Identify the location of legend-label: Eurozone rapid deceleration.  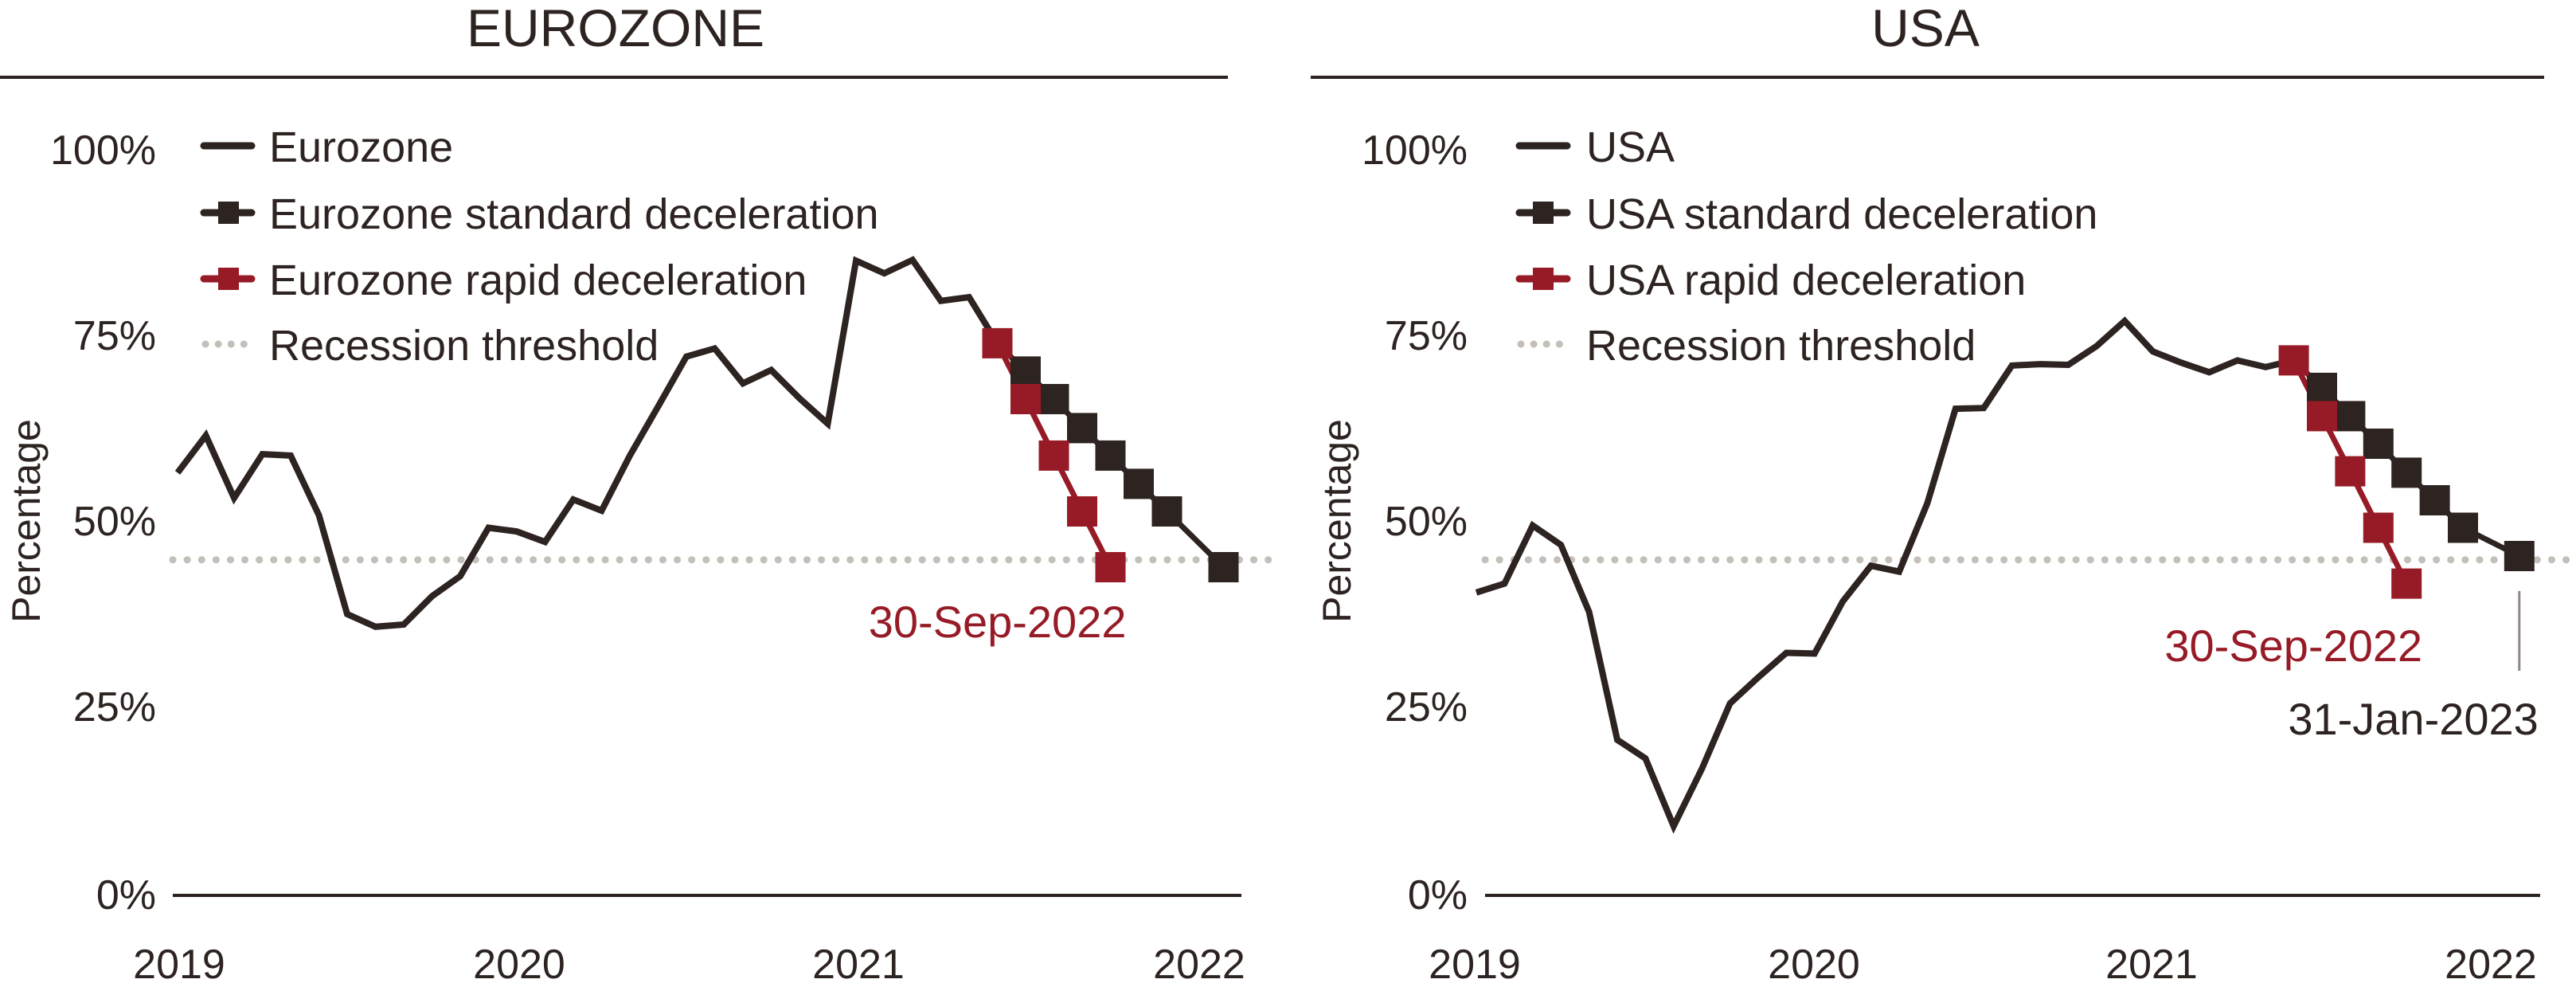
(538, 280).